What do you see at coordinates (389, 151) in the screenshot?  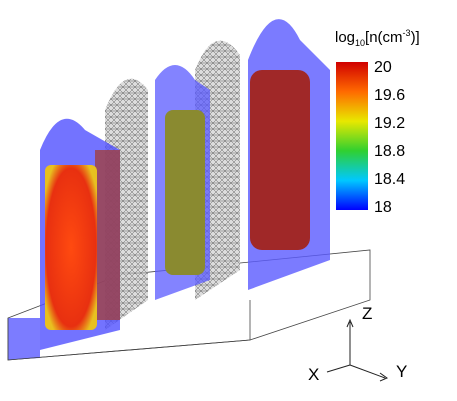 I see `colorbar-tick-label: 18.8` at bounding box center [389, 151].